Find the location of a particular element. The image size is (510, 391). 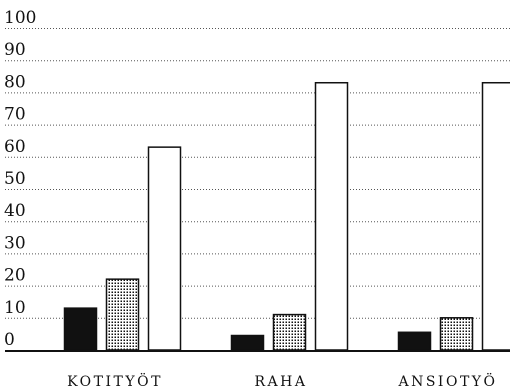

category-label: ANSIOTYÖ is located at coordinates (447, 381).